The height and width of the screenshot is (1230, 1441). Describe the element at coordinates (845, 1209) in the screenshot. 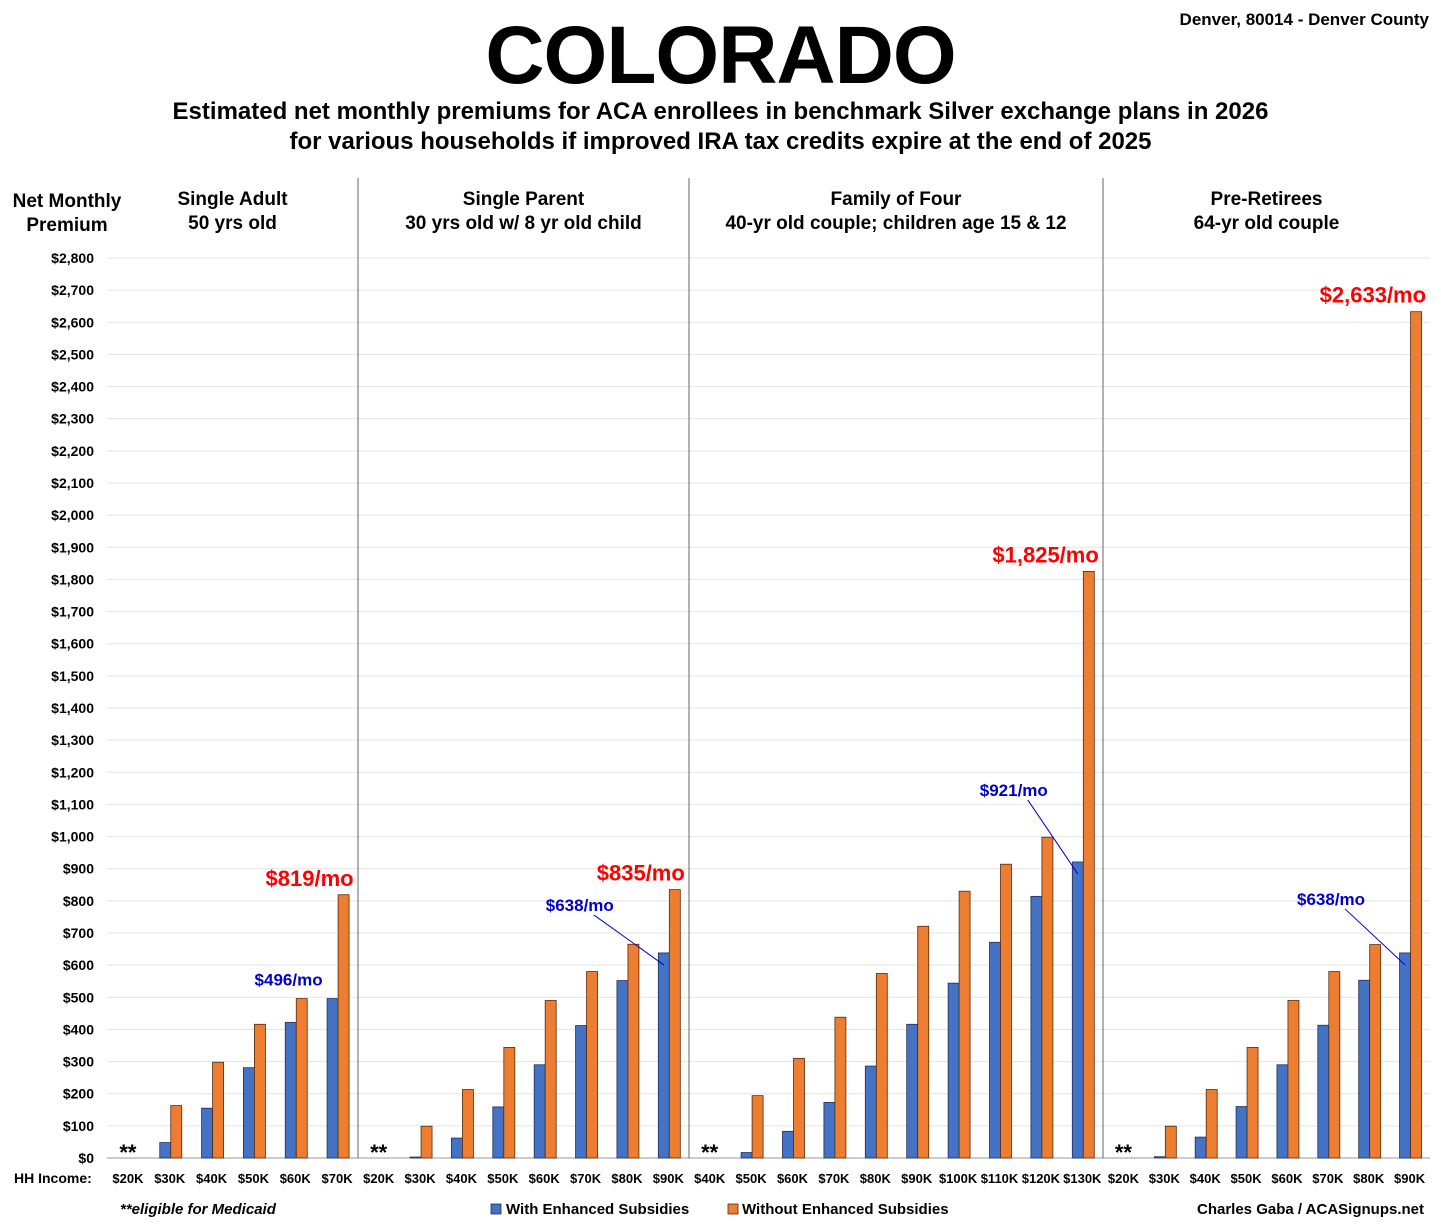

I see `legend-label-without: Without Enhanced Subsidies` at that location.